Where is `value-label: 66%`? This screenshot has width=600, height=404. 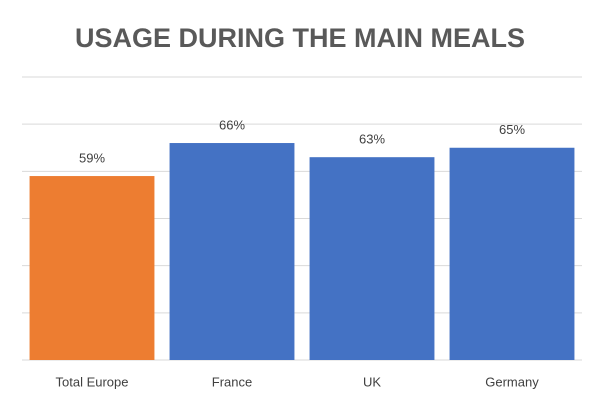 value-label: 66% is located at coordinates (232, 124).